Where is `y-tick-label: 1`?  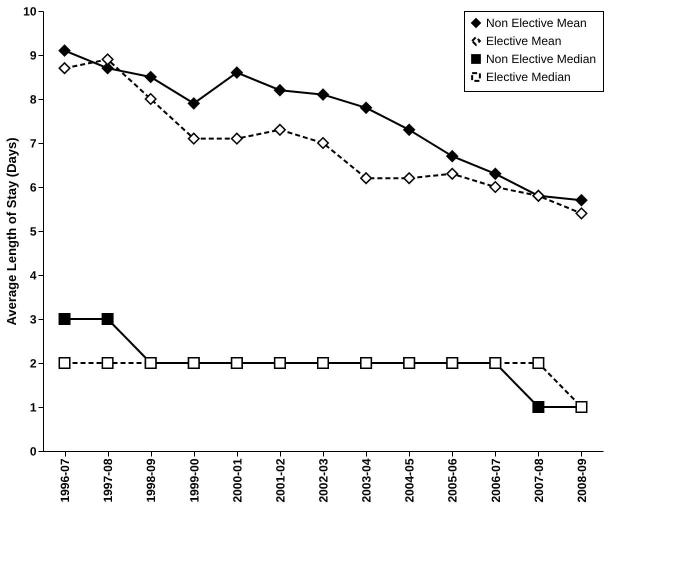
y-tick-label: 1 is located at coordinates (33, 407).